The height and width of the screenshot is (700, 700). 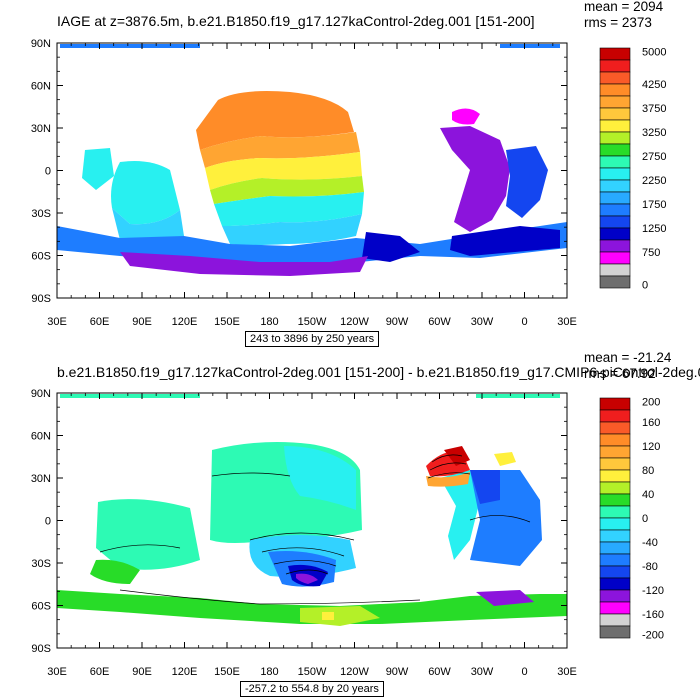 I want to click on indian-ocean-lightblue, so click(x=148, y=225).